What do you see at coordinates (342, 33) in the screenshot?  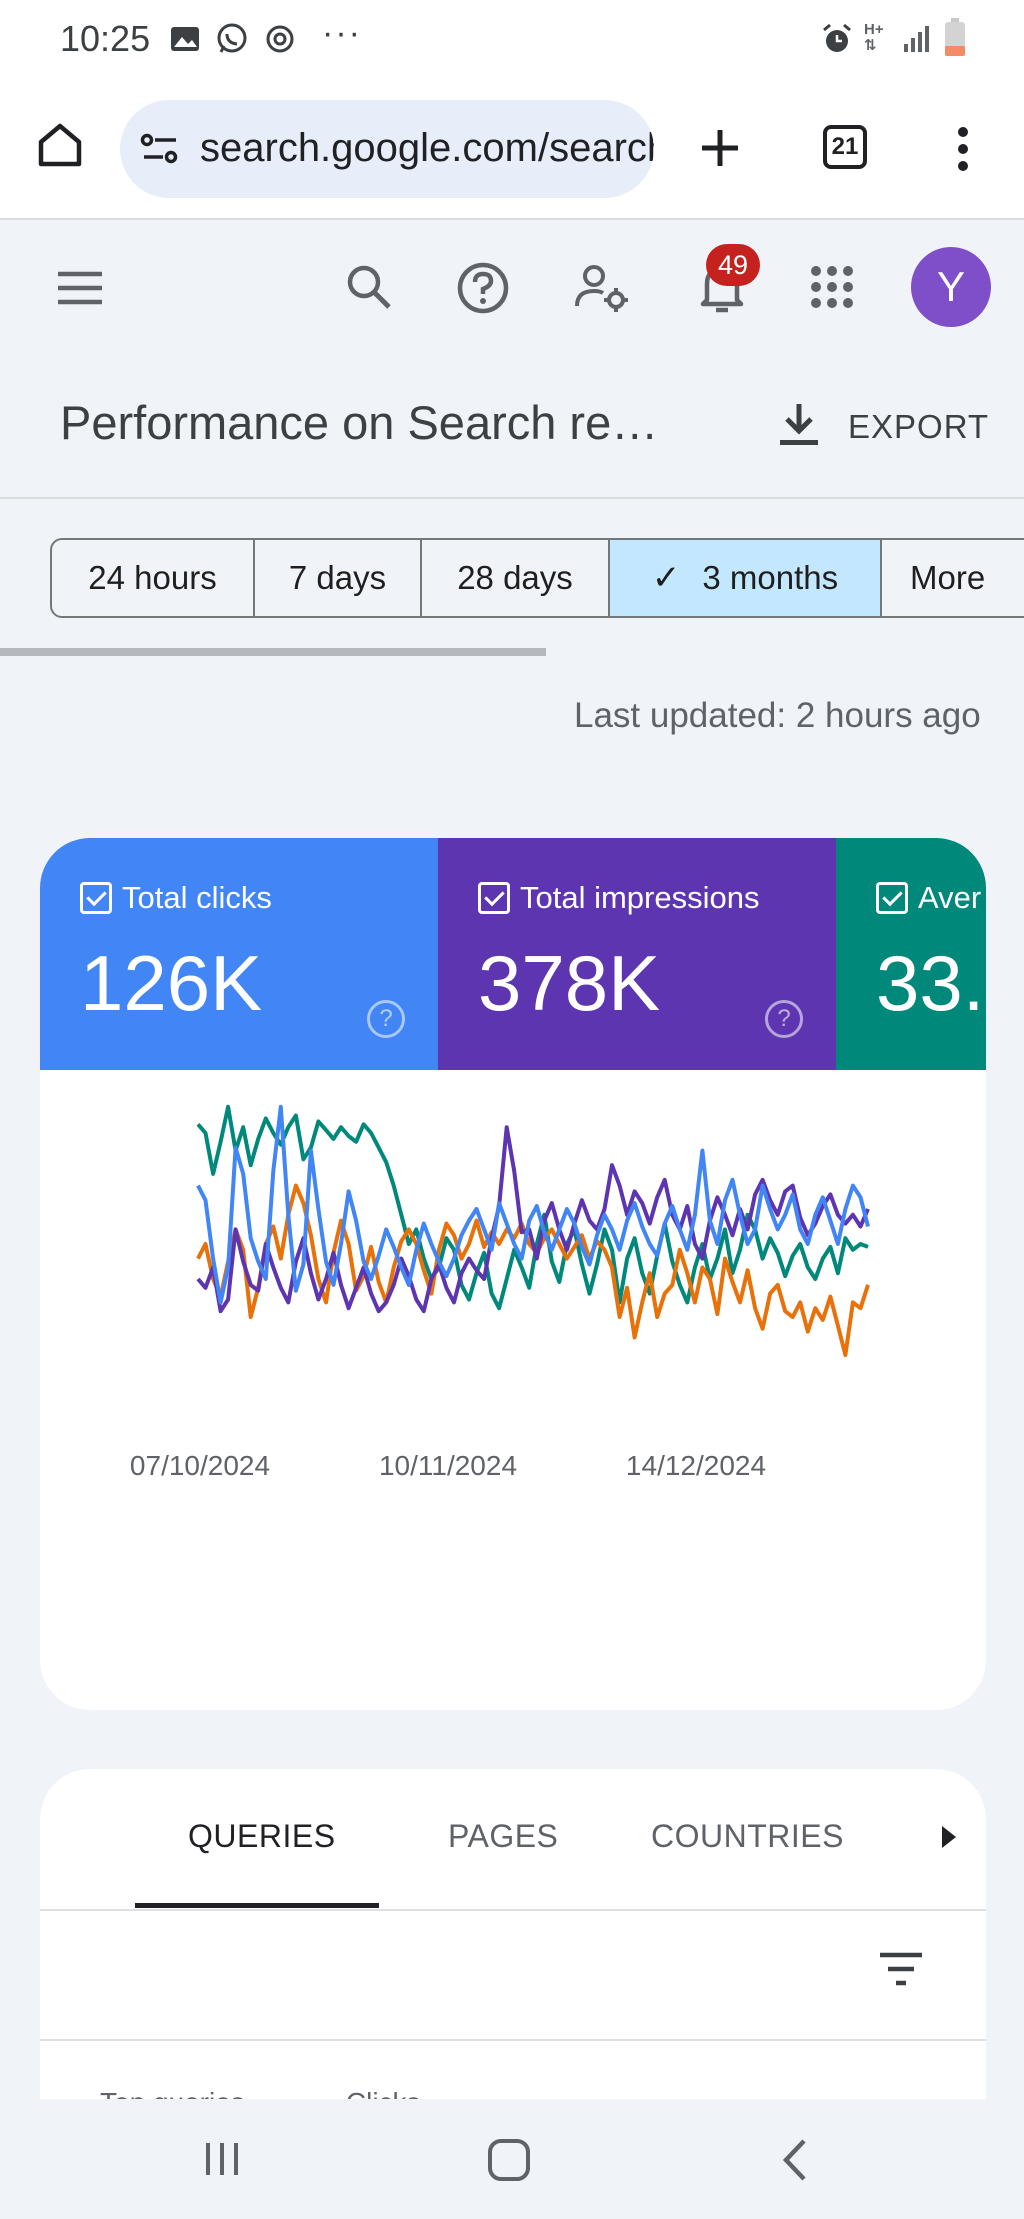 I see `status-more-icon: ···` at bounding box center [342, 33].